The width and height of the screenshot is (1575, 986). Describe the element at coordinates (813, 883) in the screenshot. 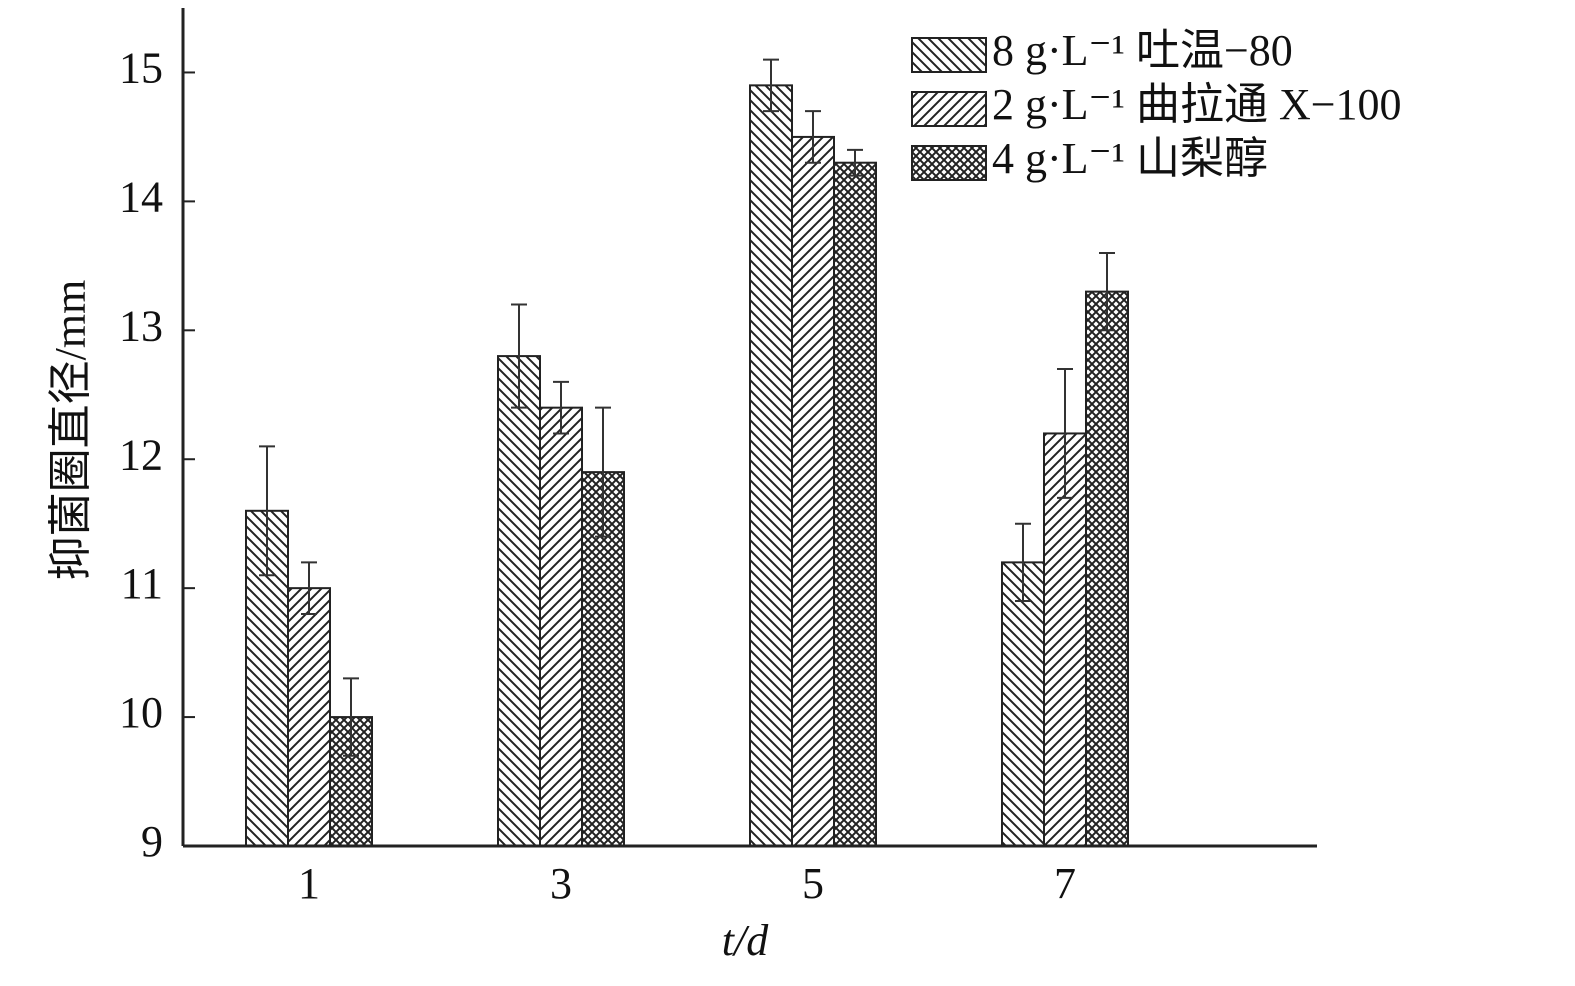

I see `x-tick-label: 5` at that location.